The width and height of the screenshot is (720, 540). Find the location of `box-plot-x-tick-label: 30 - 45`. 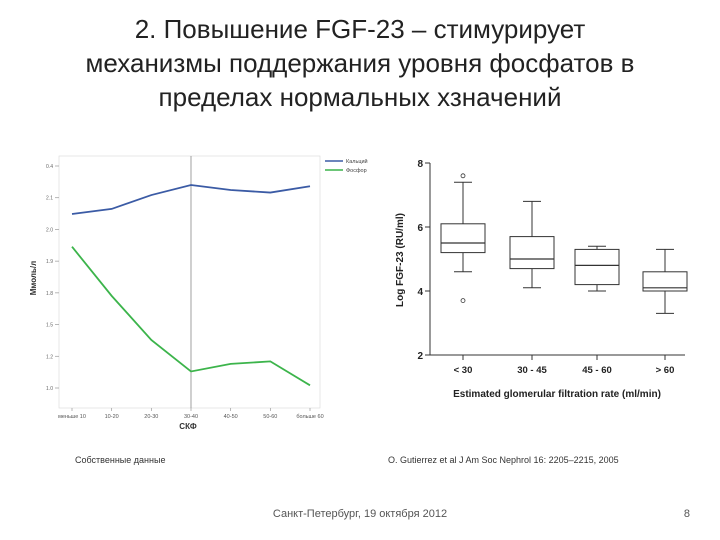

box-plot-x-tick-label: 30 - 45 is located at coordinates (532, 370).